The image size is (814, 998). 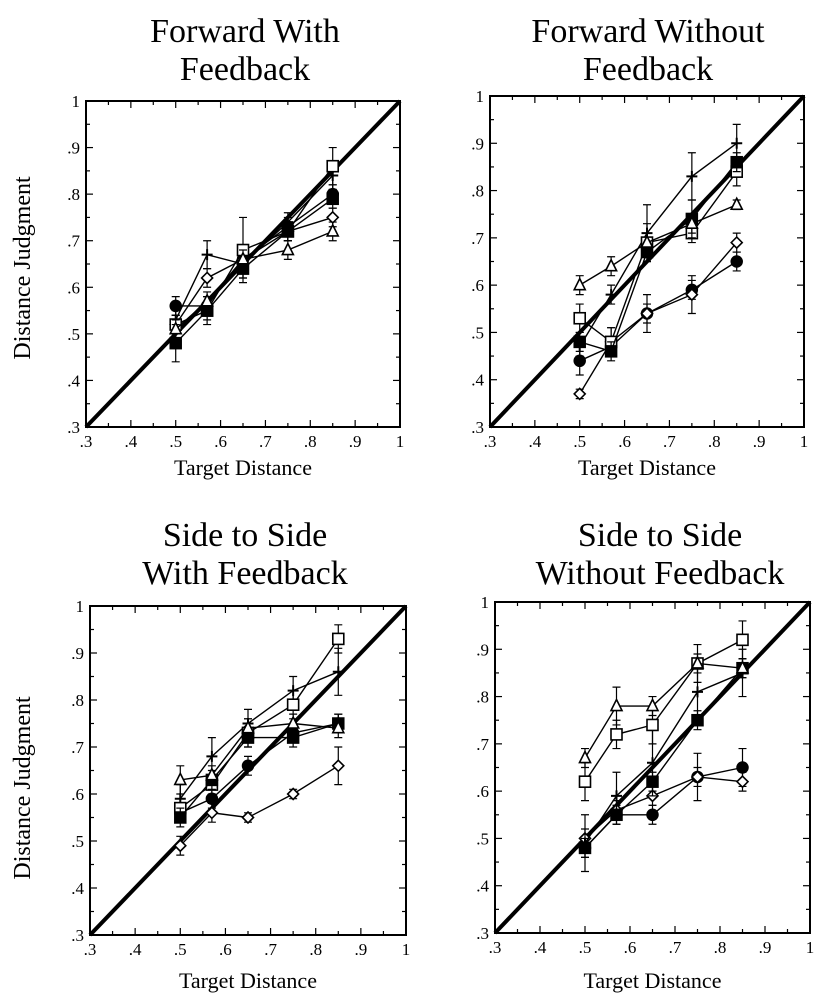 What do you see at coordinates (482, 744) in the screenshot?
I see `y-tick-label: .7` at bounding box center [482, 744].